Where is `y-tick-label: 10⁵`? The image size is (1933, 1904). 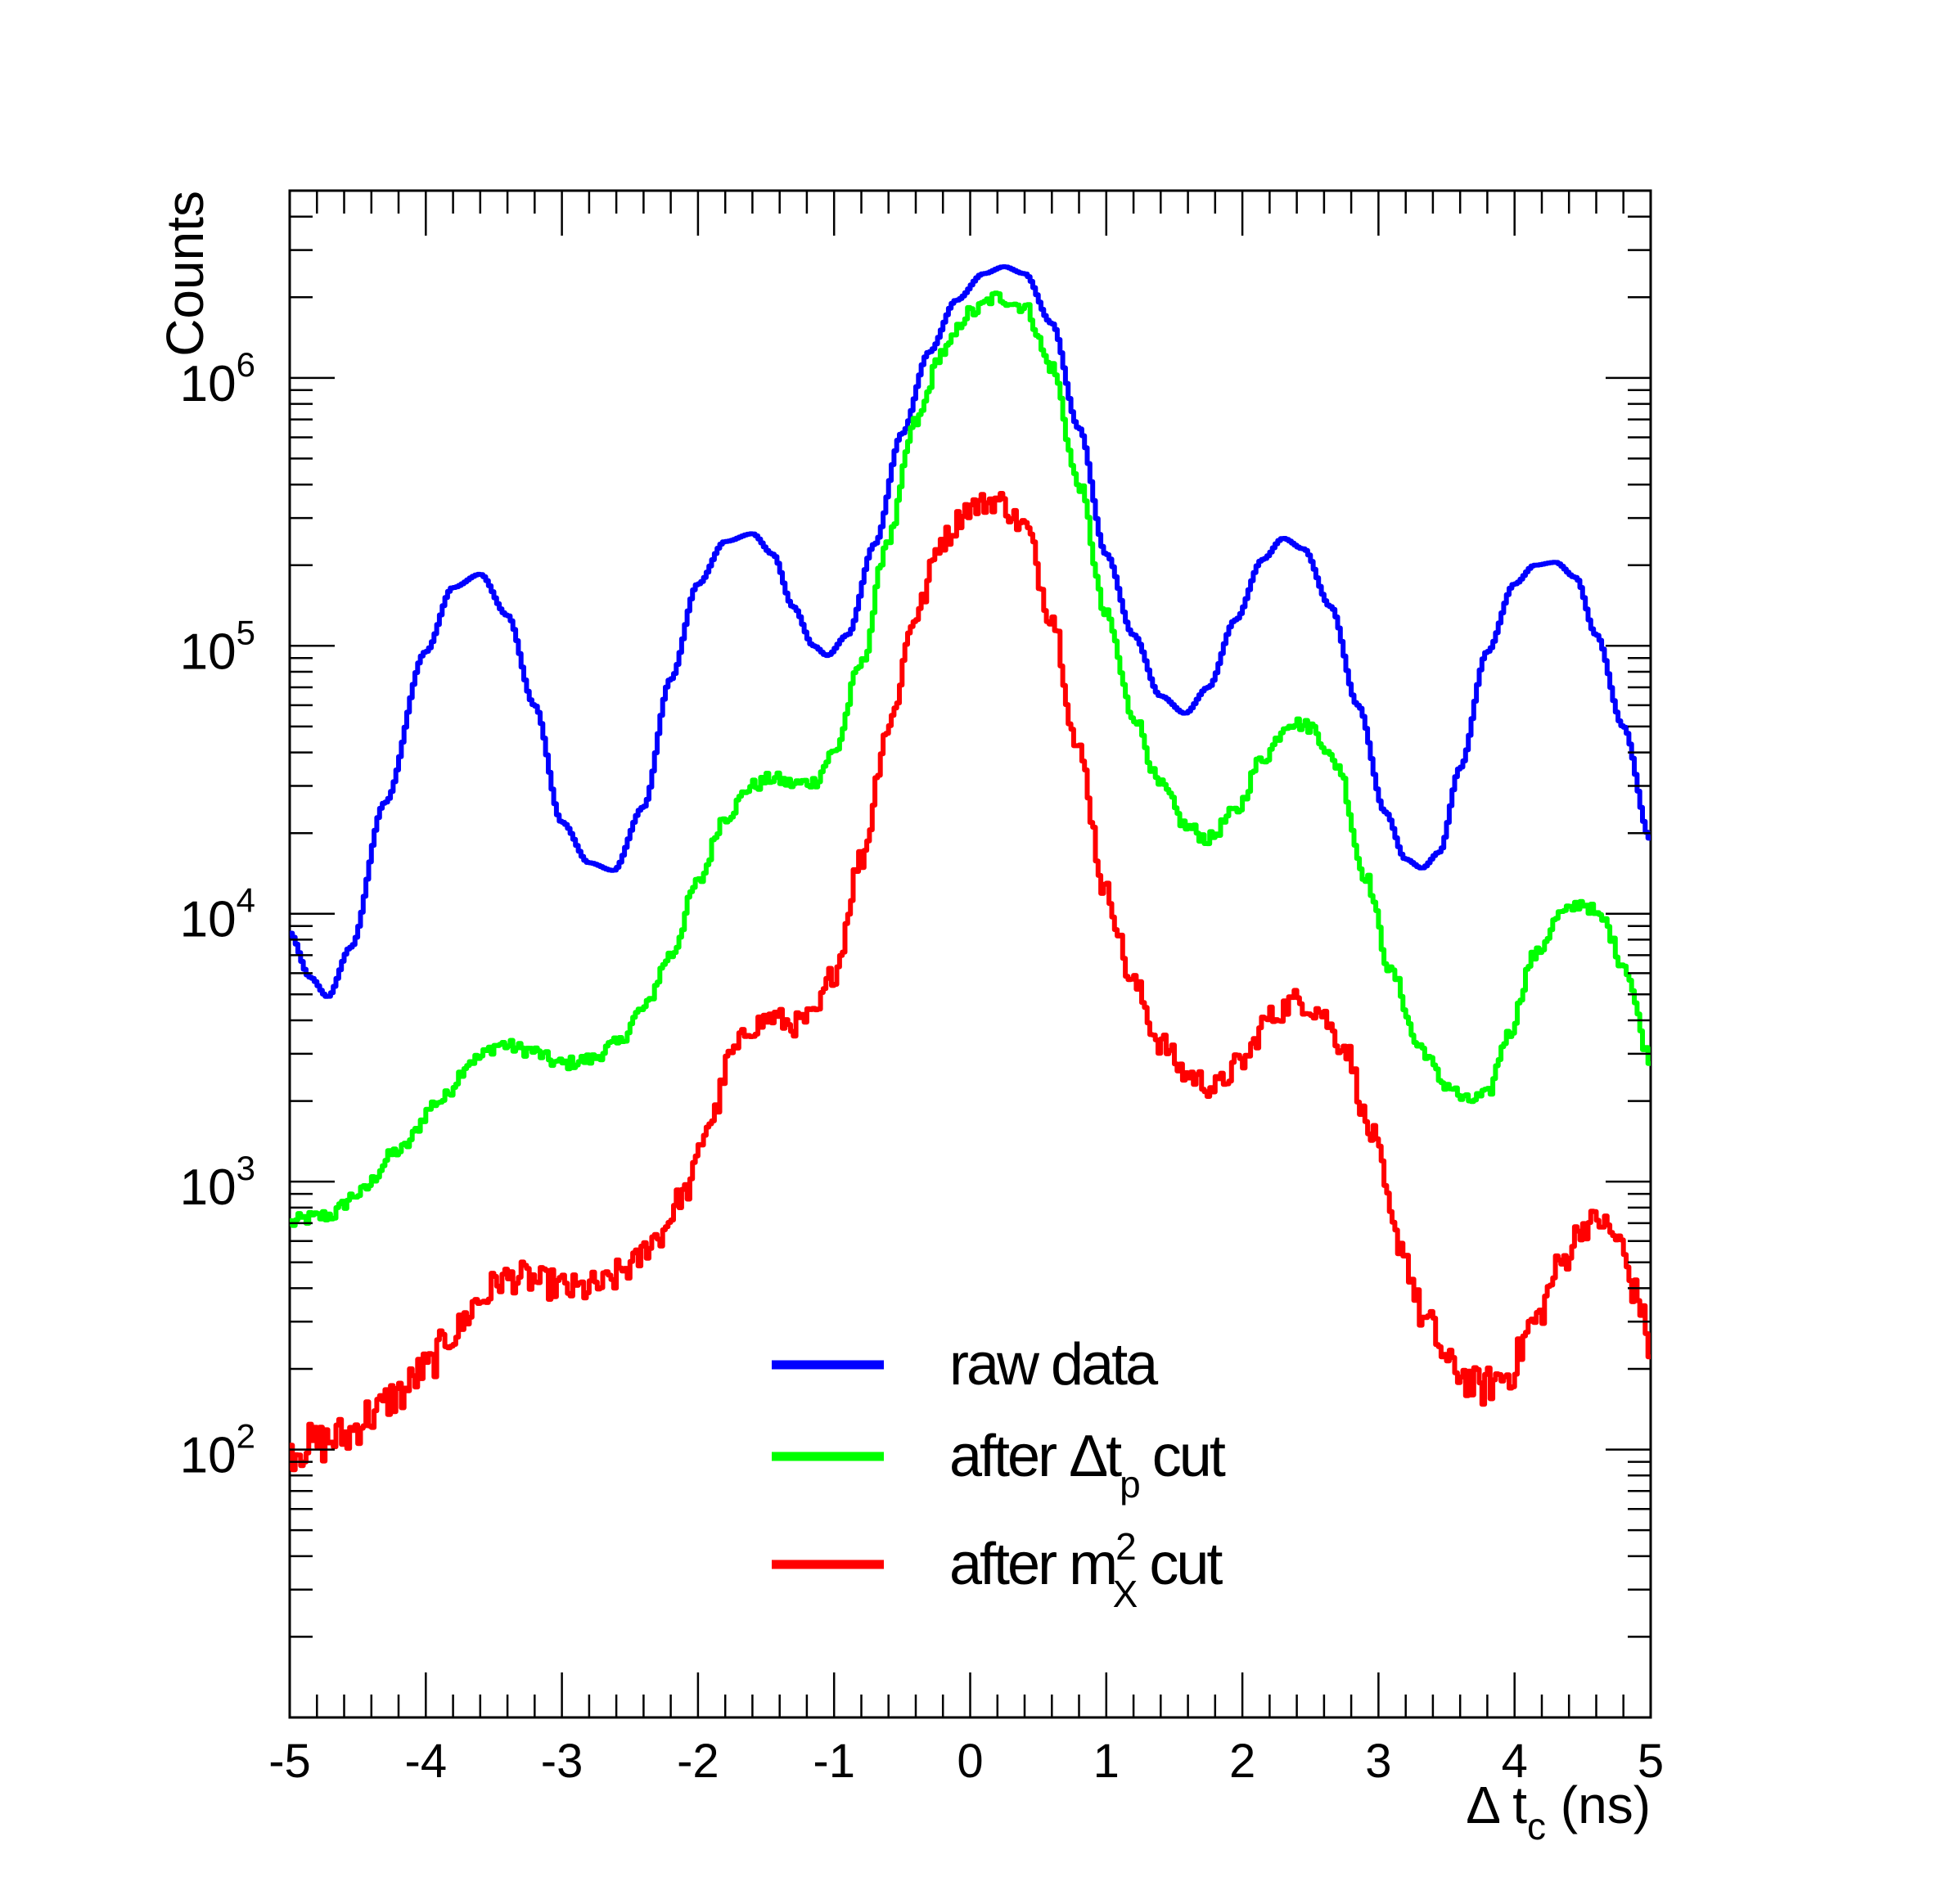
y-tick-label: 10⁵ is located at coordinates (217, 646).